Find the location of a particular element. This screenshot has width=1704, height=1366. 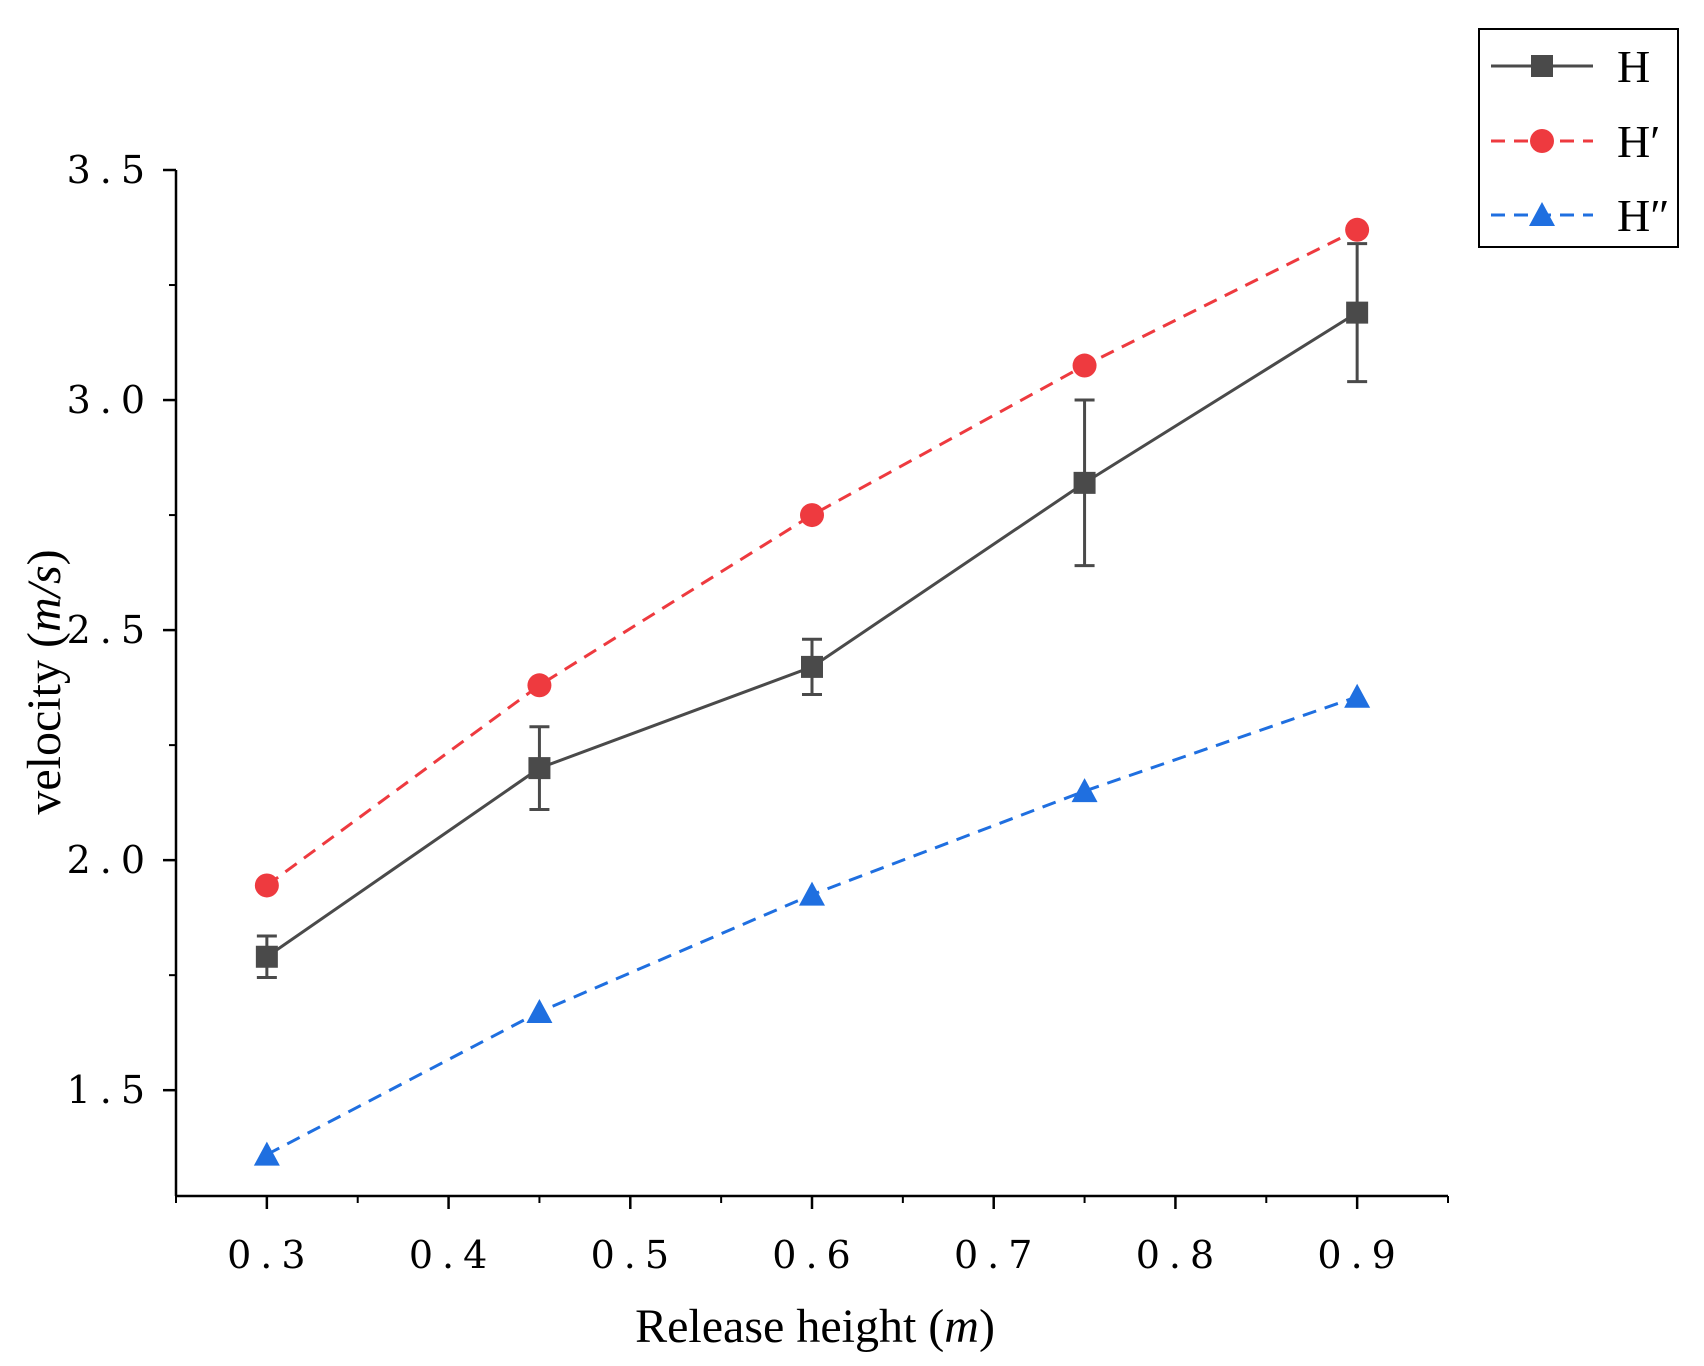

x-tick-label: 0.5 is located at coordinates (634, 1255).